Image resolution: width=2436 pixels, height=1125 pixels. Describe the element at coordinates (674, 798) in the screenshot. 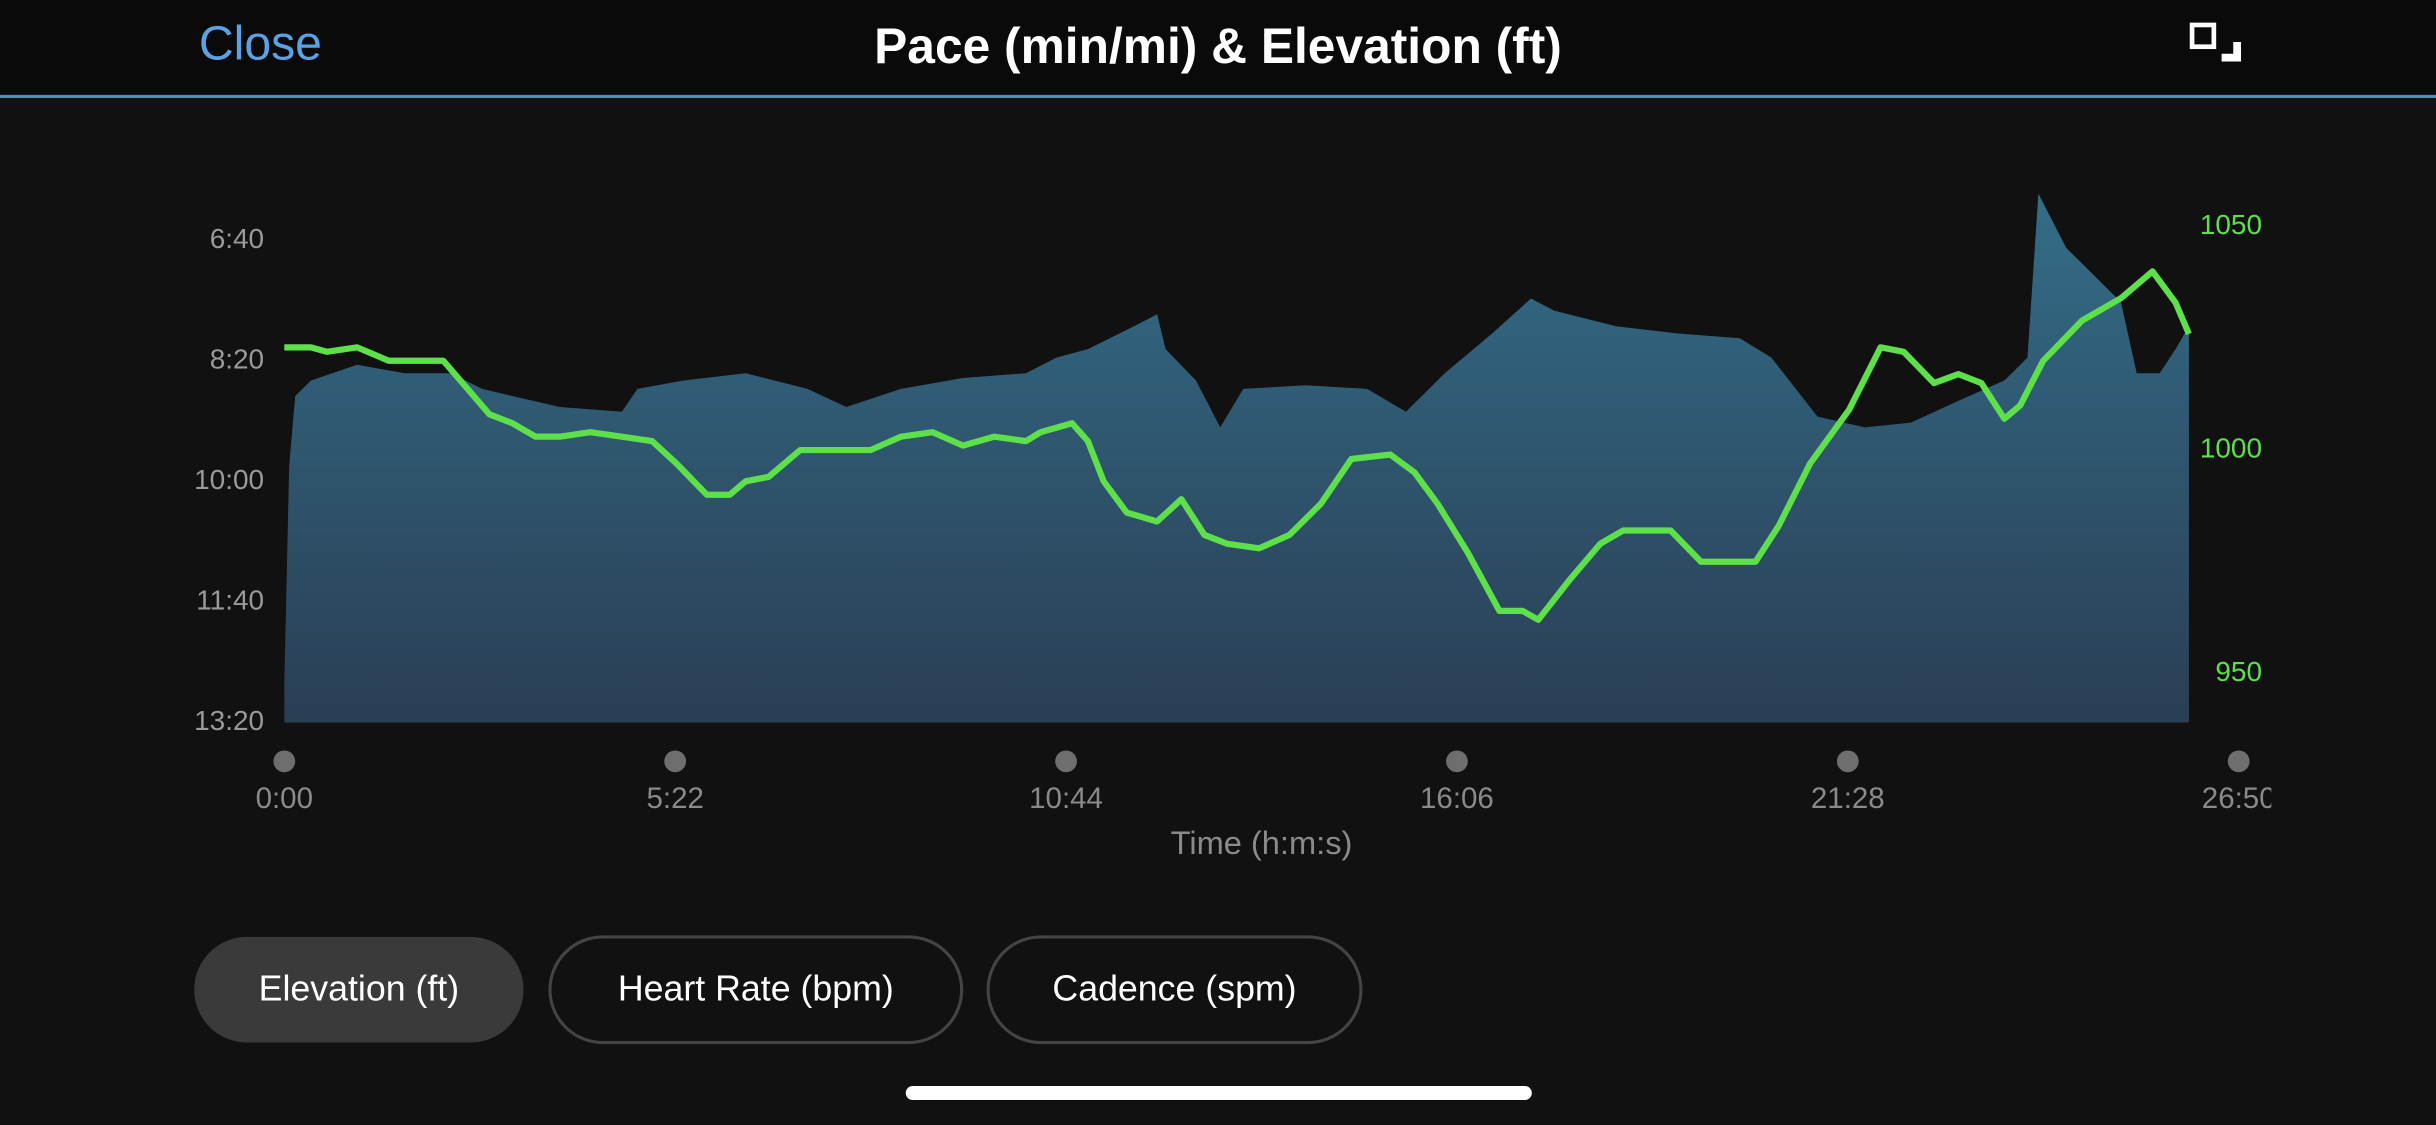

I see `x-tick-label: 5:22` at that location.